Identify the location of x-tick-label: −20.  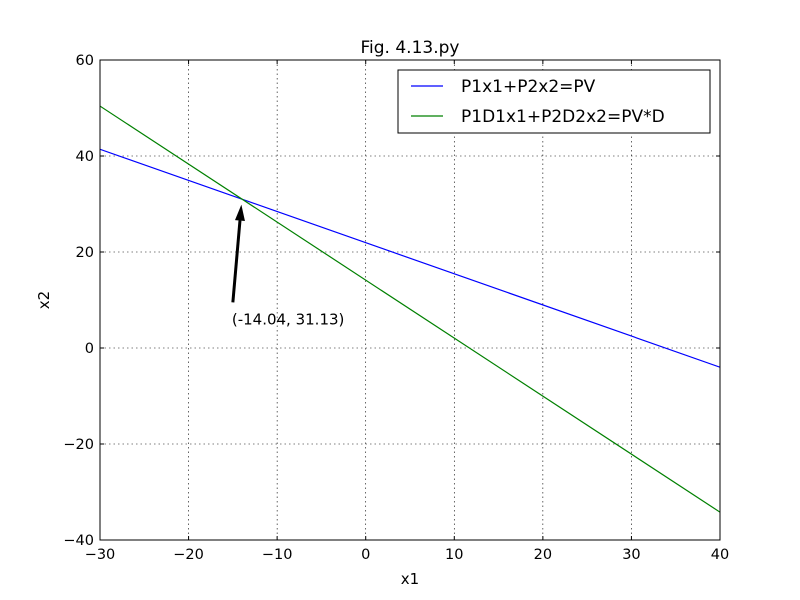
(188, 555).